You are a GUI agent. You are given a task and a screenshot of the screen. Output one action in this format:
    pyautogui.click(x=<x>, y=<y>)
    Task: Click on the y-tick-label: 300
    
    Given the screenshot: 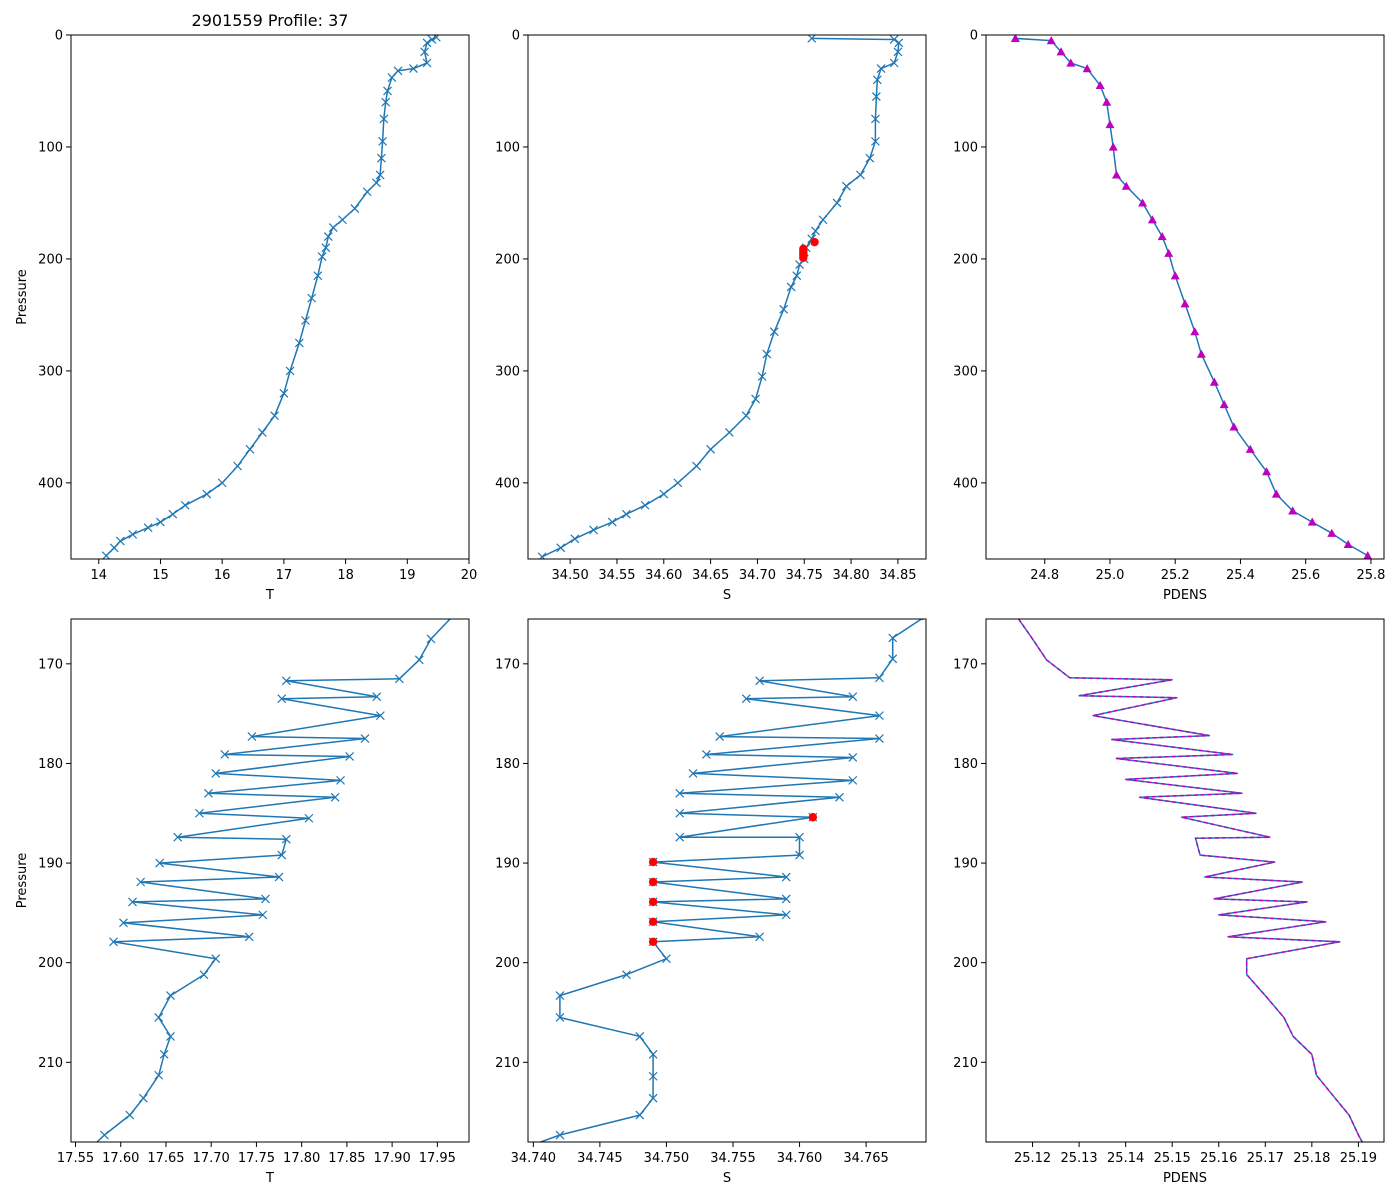 What is the action you would take?
    pyautogui.click(x=50, y=371)
    